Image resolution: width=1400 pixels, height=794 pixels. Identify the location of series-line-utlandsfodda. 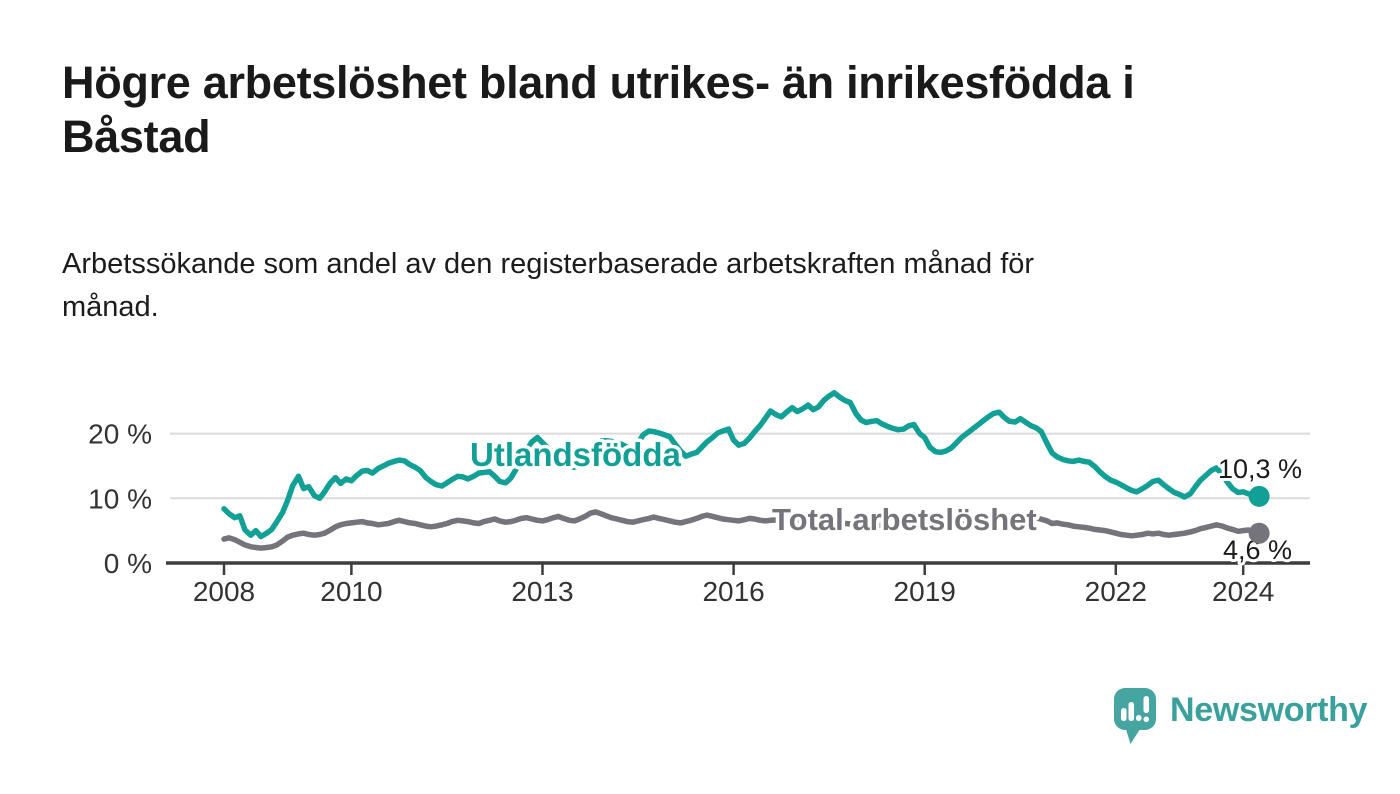
(741, 465).